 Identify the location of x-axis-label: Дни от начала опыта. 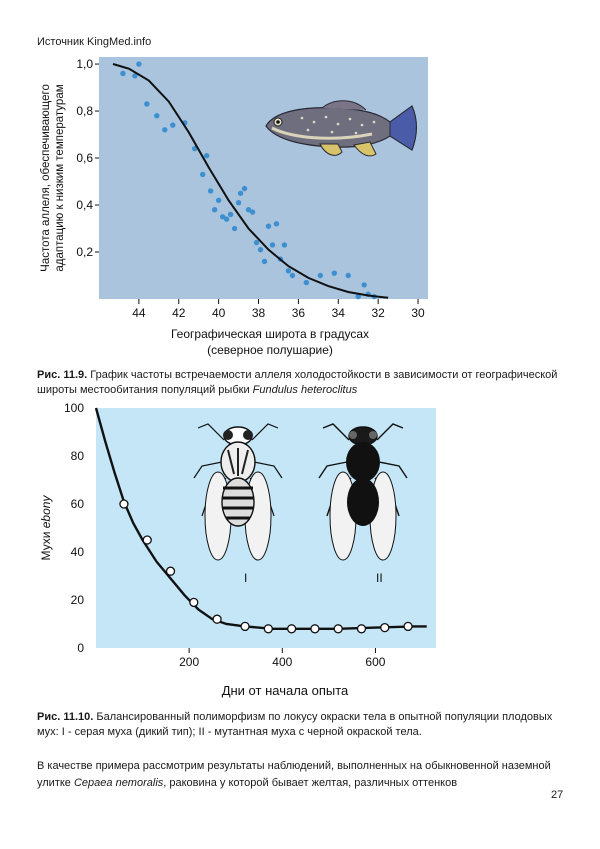
(285, 690).